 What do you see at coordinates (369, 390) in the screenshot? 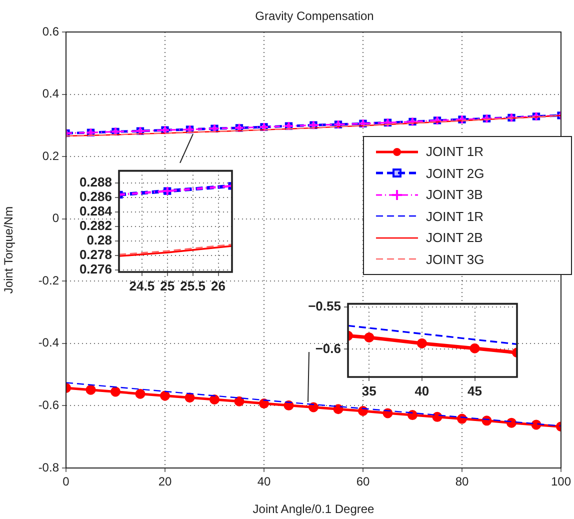
I see `x-tick-label: 35` at bounding box center [369, 390].